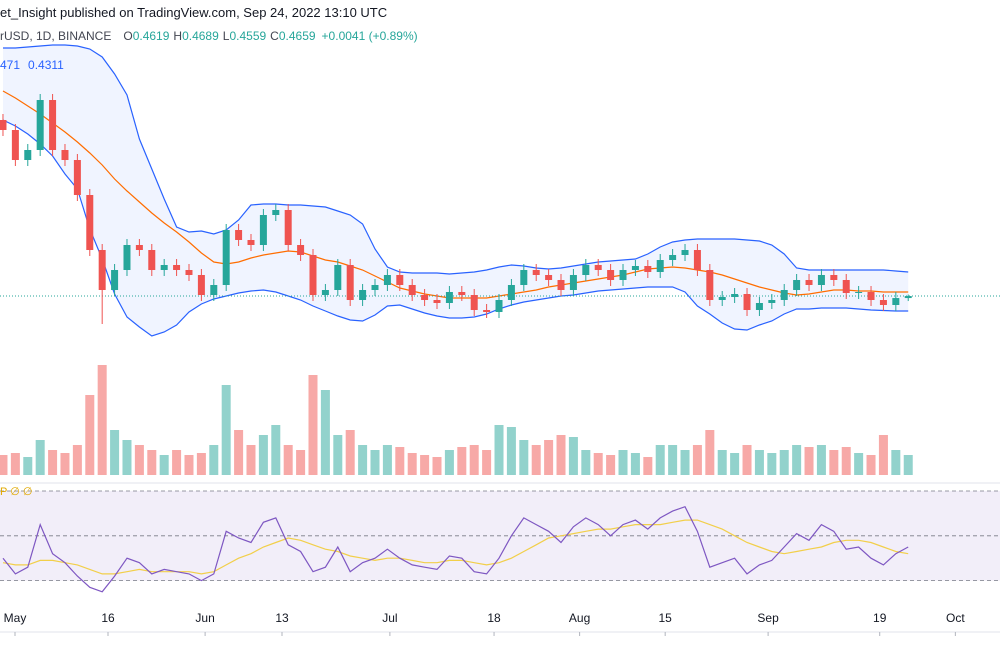 The height and width of the screenshot is (660, 1000). I want to click on ohlc-pair: O0.4619, so click(146, 36).